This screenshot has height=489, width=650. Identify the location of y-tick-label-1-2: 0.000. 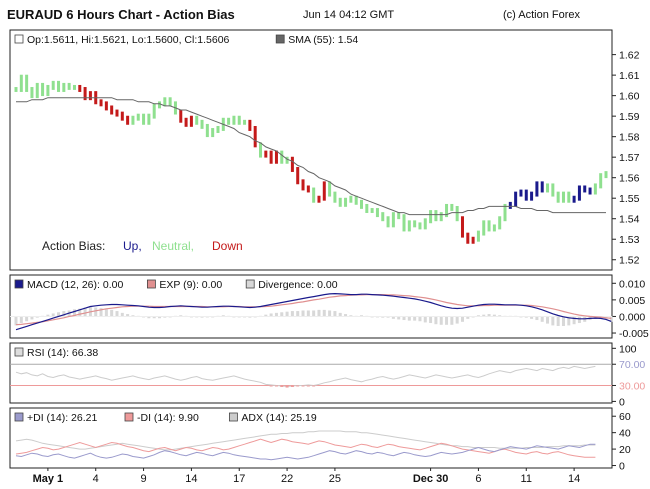
(632, 317).